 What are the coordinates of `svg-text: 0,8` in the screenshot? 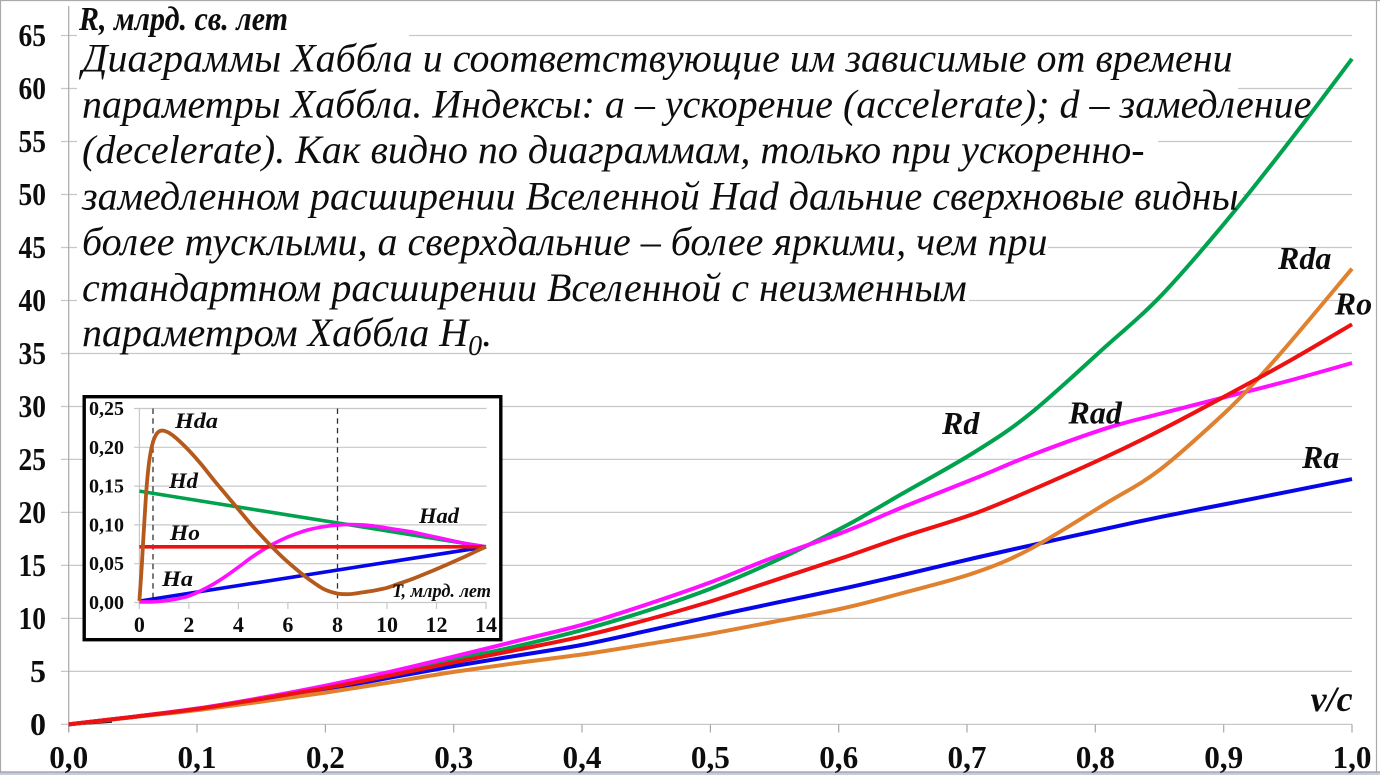 It's located at (1095, 757).